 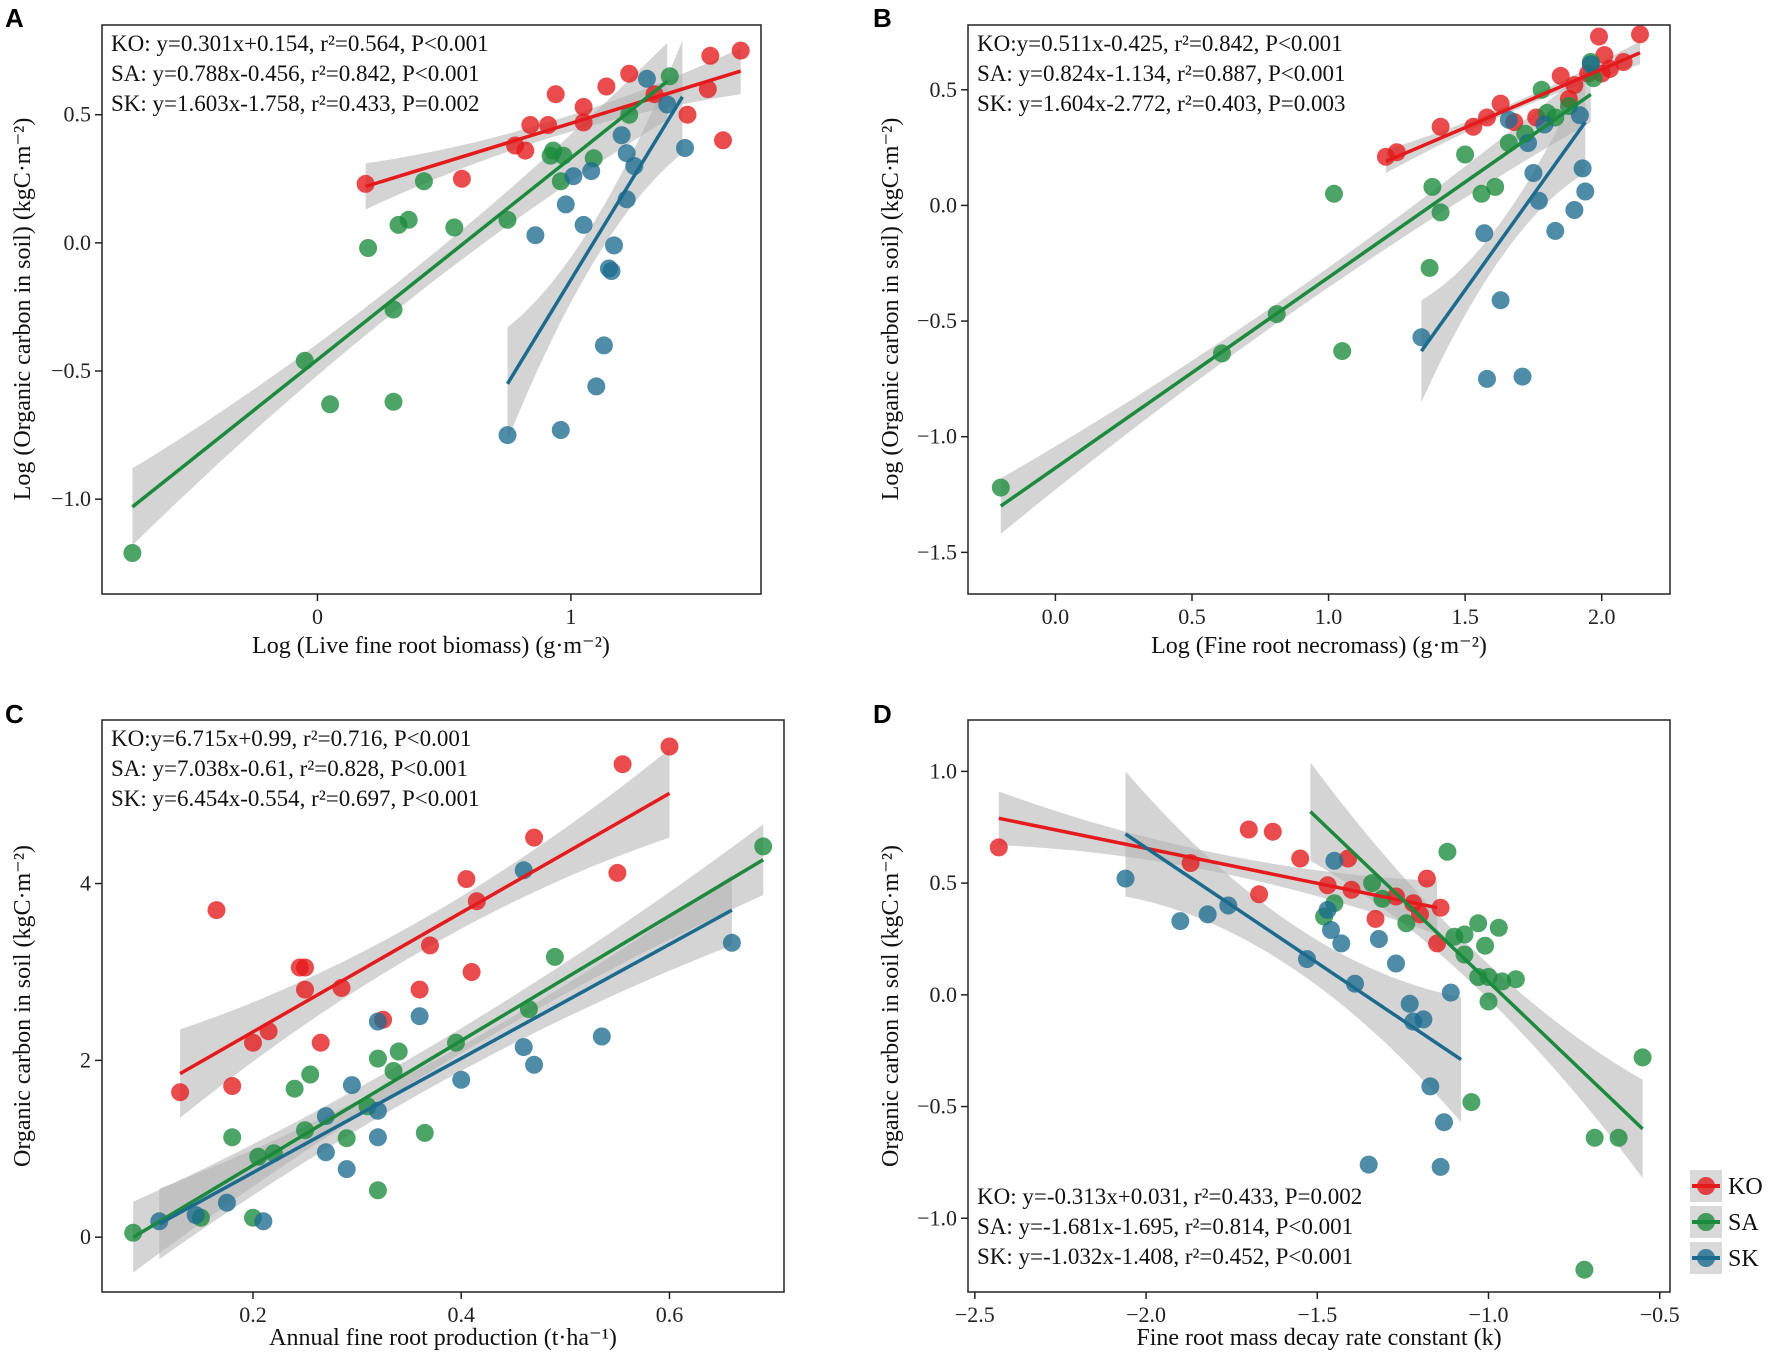 I want to click on y-ticks-C: 0 2 4, so click(x=91, y=1060).